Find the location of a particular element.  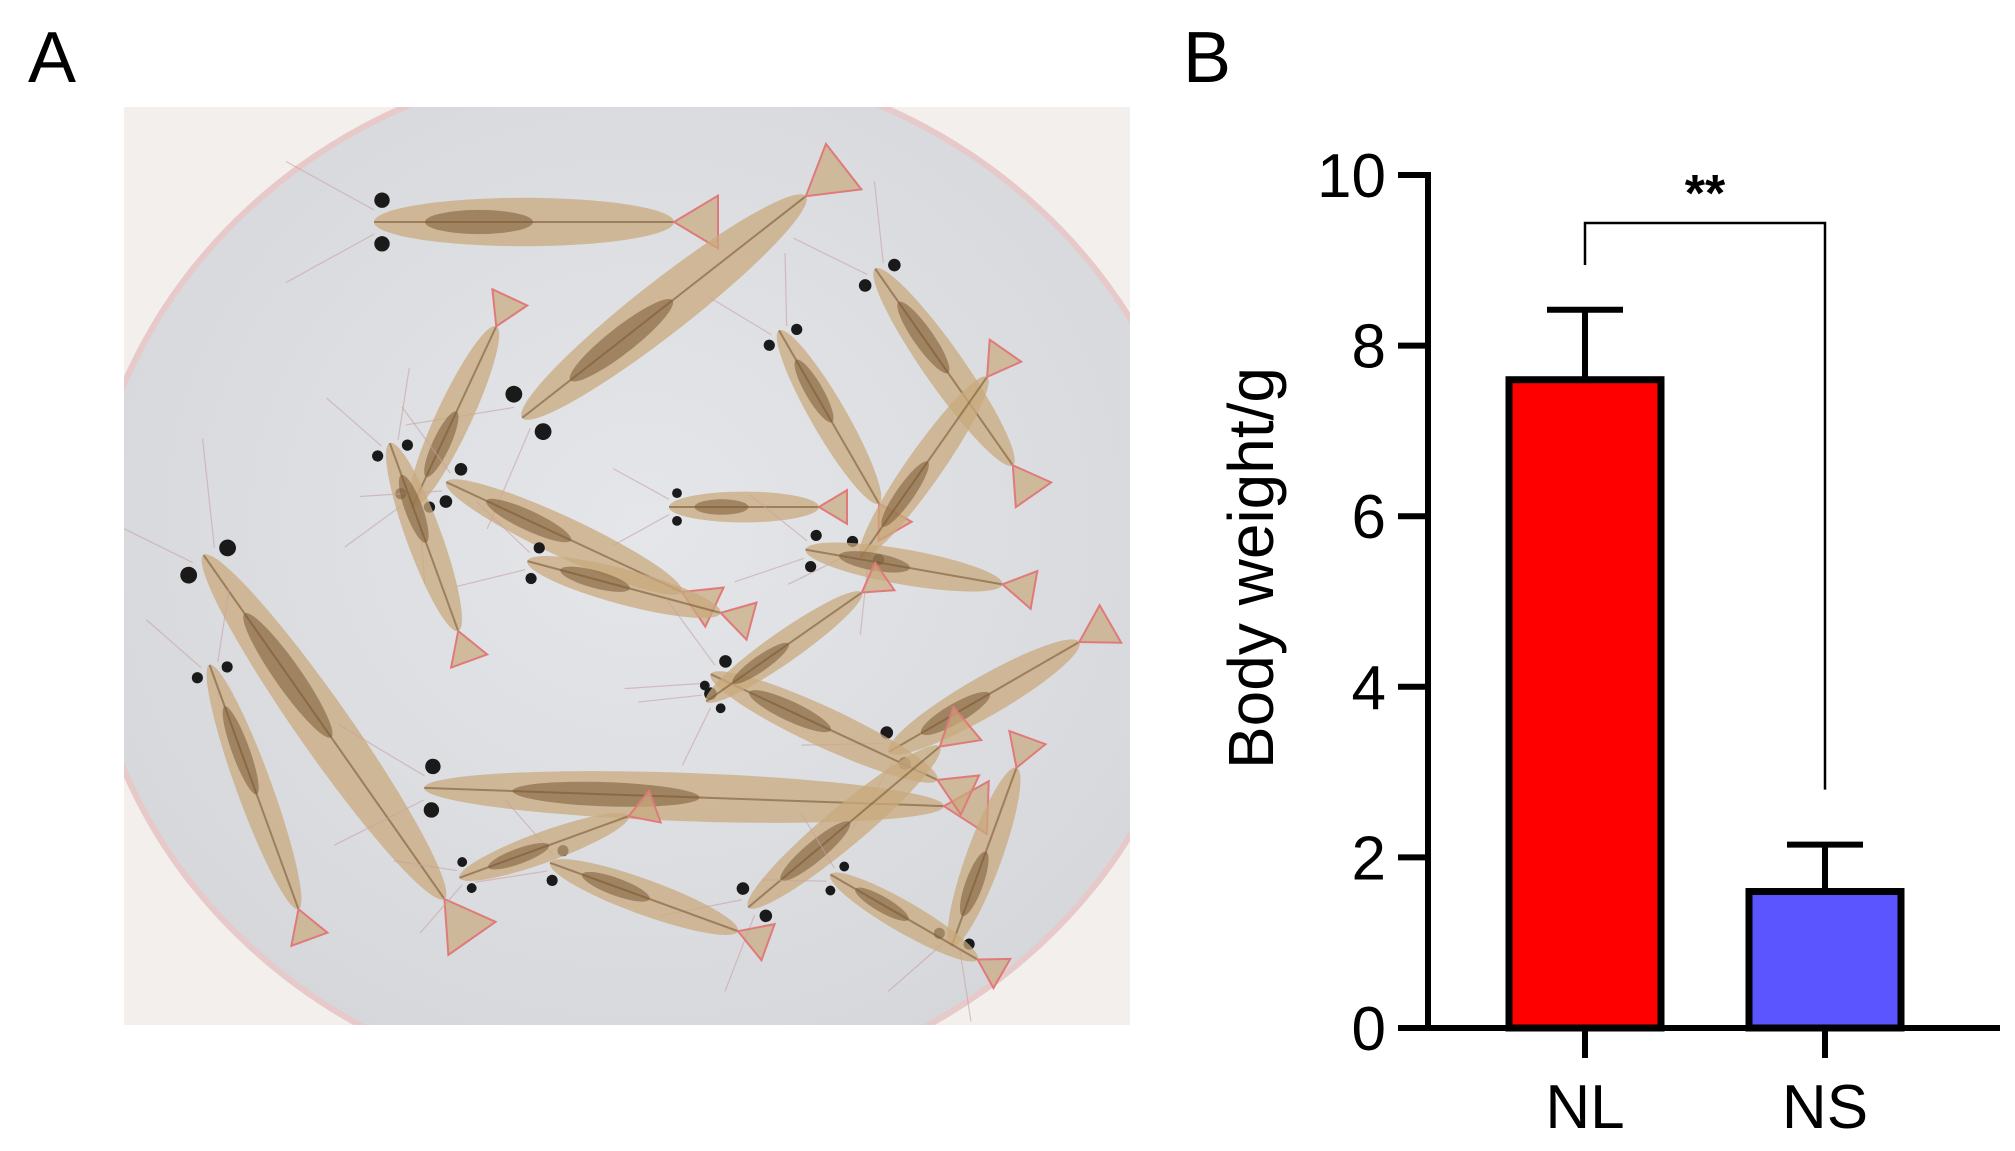

panel-label-a: A is located at coordinates (52, 58).